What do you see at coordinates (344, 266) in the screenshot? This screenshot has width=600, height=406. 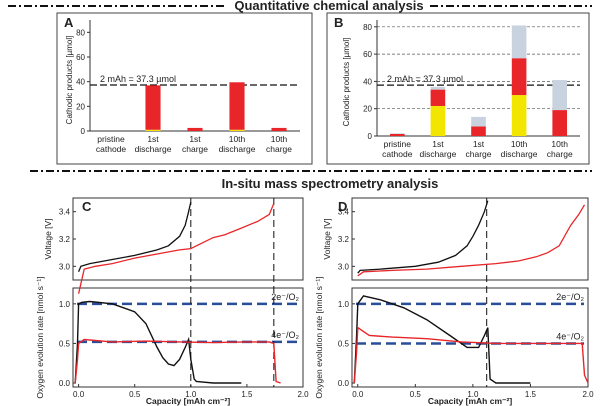 I see `panel-d-voltage-ytick-label: 3.0` at bounding box center [344, 266].